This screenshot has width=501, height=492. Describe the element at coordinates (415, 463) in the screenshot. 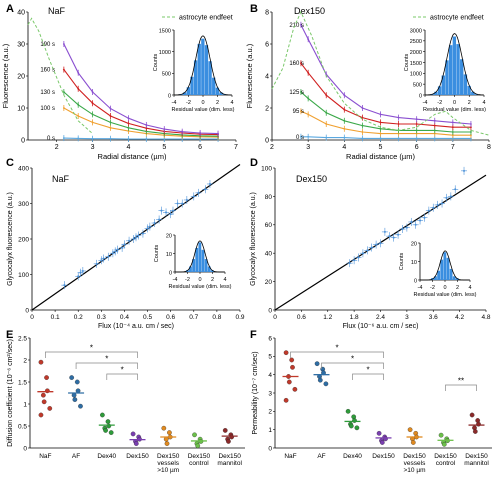

I see `category-label: vessels` at that location.